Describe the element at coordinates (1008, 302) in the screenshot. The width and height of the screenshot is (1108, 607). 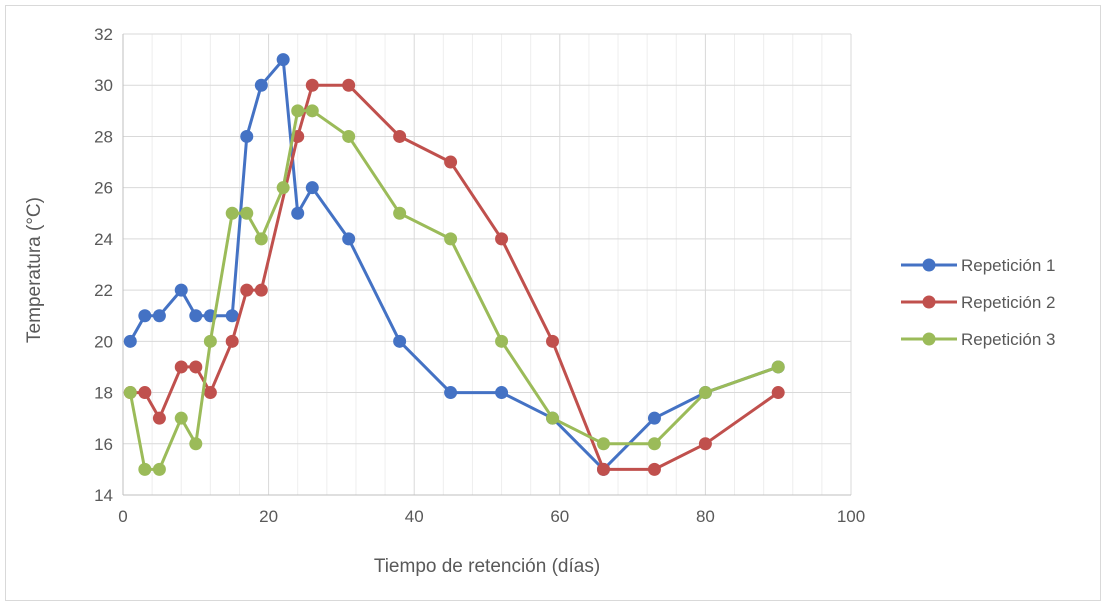
I see `legend-label: Repetición 2` at that location.